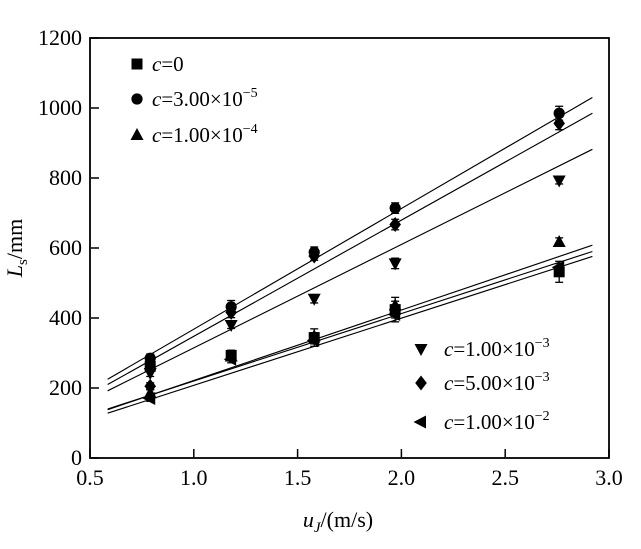 The image size is (641, 549). Describe the element at coordinates (65, 317) in the screenshot. I see `y-tick-label: 400` at that location.